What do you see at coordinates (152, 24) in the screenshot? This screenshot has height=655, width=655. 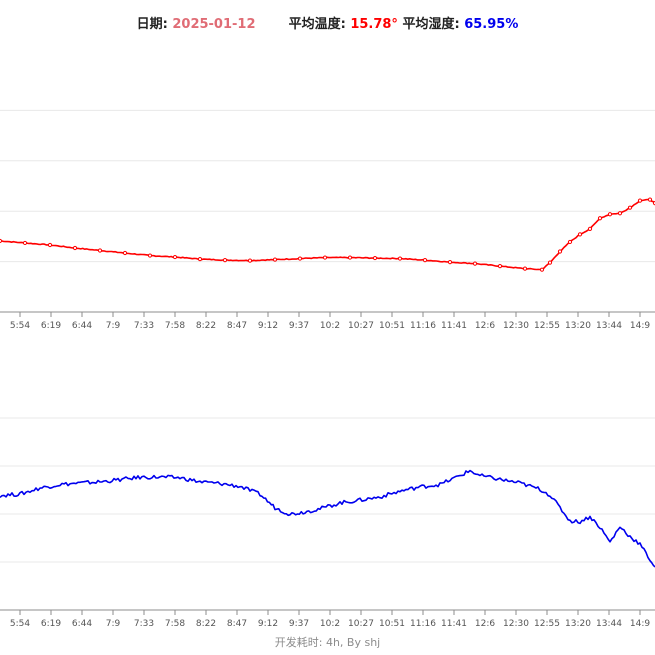 I see `date-label: 日期:` at bounding box center [152, 24].